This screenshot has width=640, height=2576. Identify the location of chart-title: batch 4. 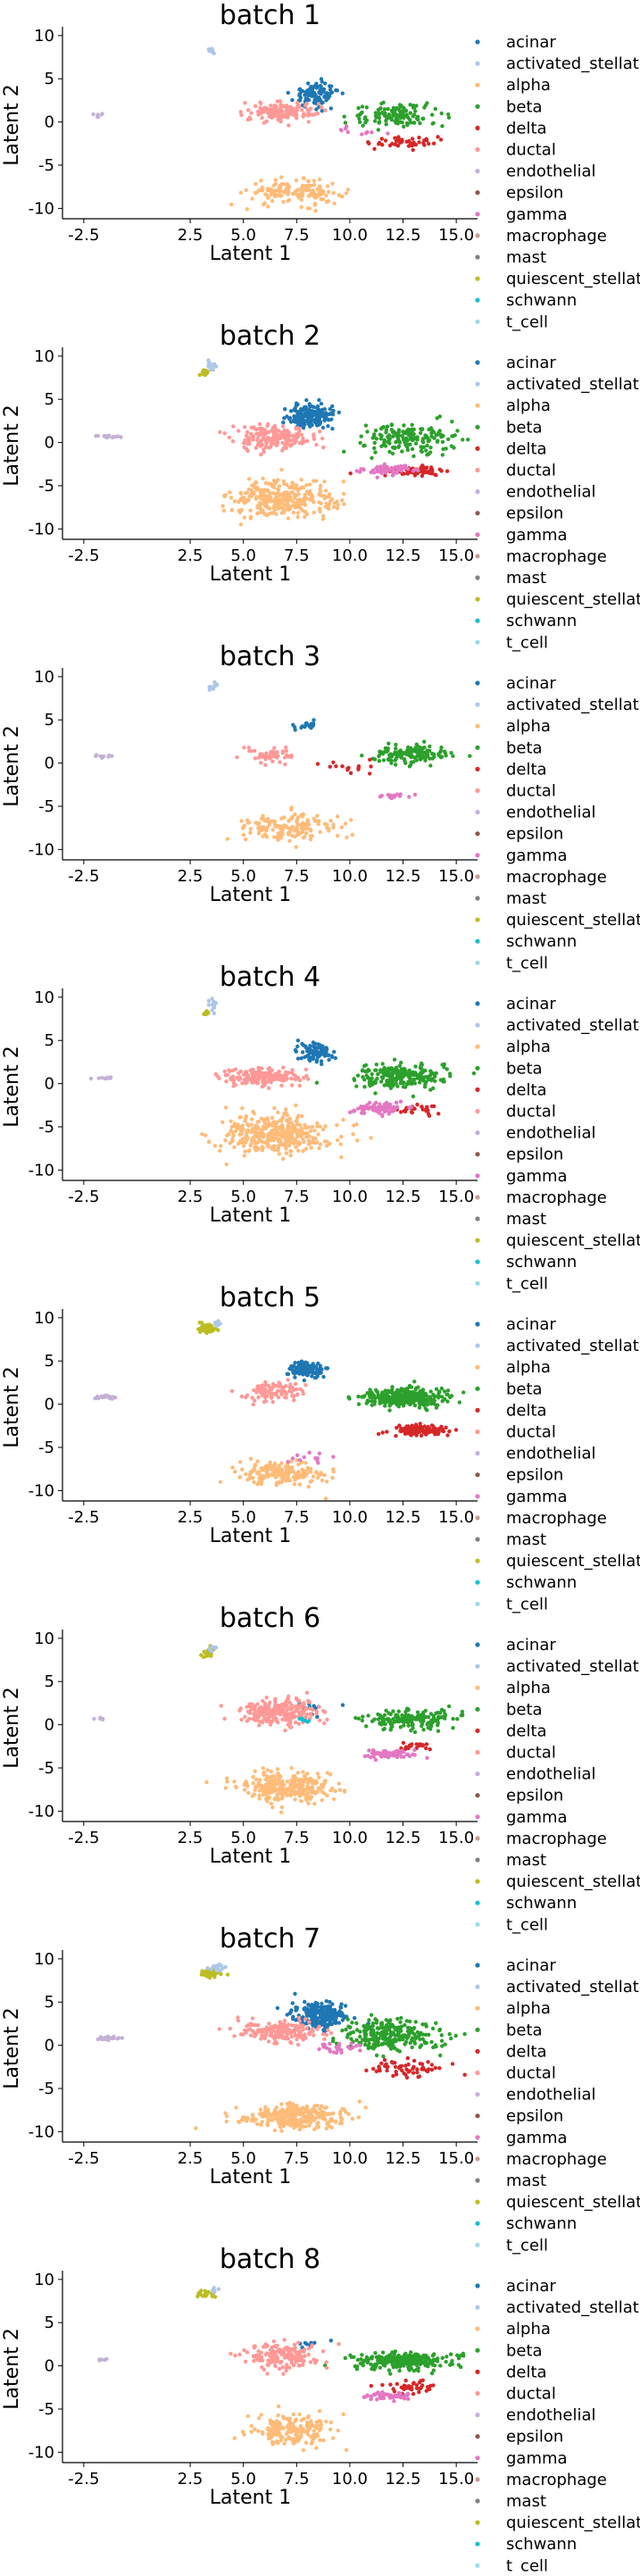
(270, 977).